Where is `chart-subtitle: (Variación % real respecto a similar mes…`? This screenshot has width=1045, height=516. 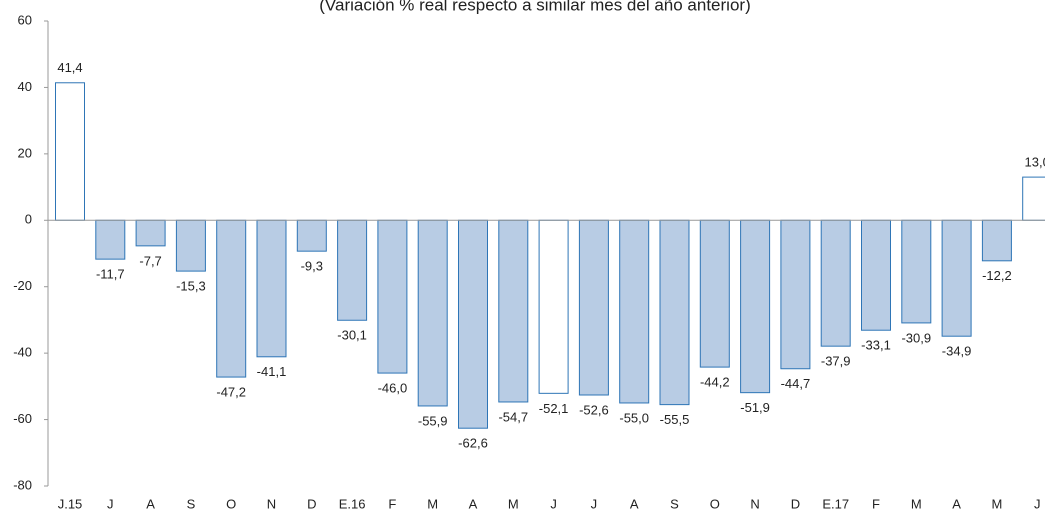 chart-subtitle: (Variación % real respecto a similar mes… is located at coordinates (534, 7).